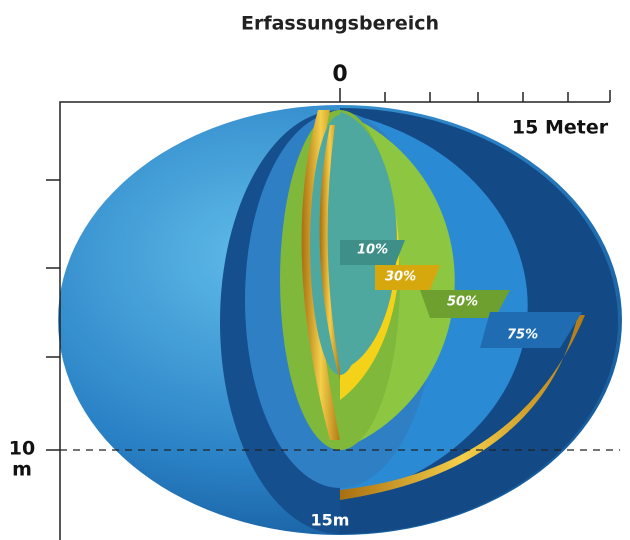 This screenshot has height=540, width=630. Describe the element at coordinates (340, 24) in the screenshot. I see `title: Erfassungsbereich` at that location.